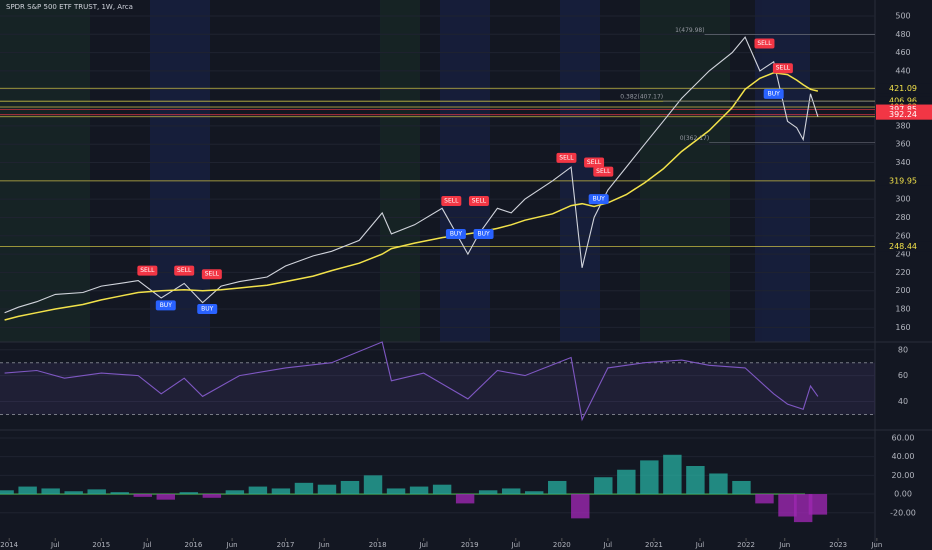  I want to click on level-label: 421.09, so click(903, 88).